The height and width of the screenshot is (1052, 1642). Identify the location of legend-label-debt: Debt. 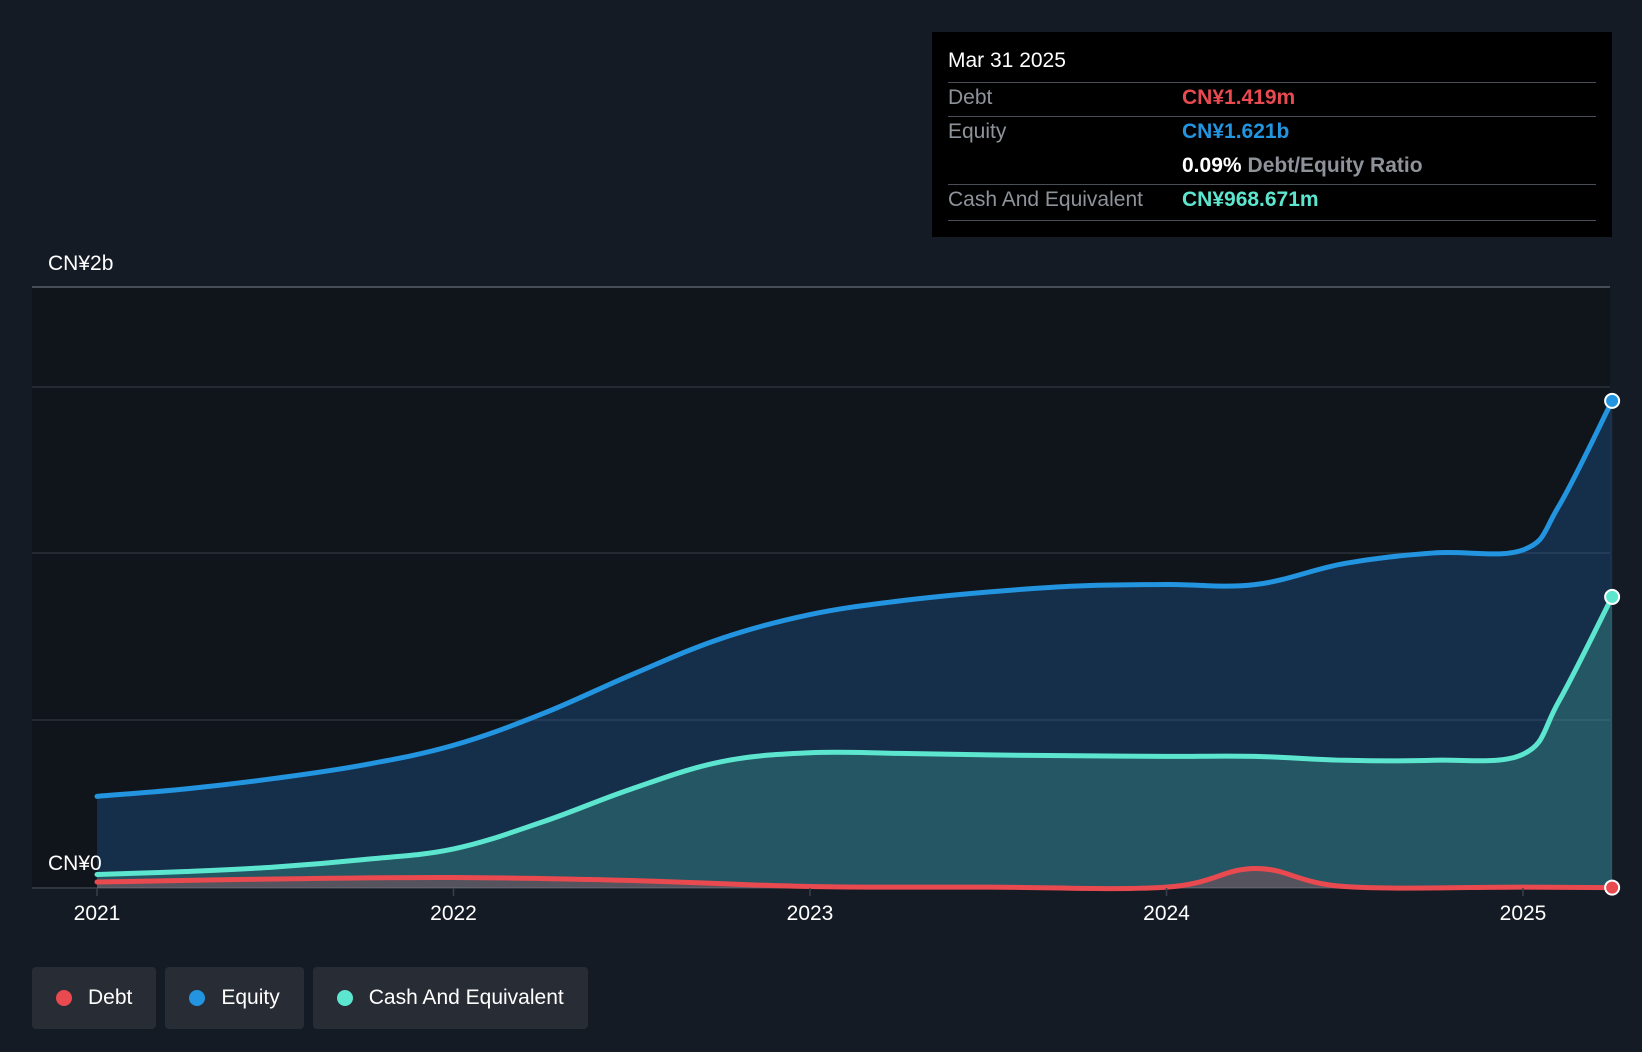
(110, 997).